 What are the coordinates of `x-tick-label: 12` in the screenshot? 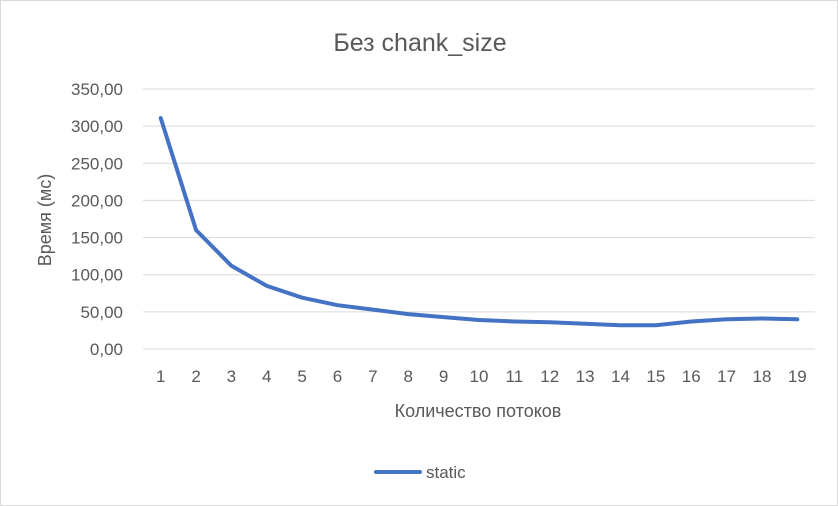 It's located at (549, 376).